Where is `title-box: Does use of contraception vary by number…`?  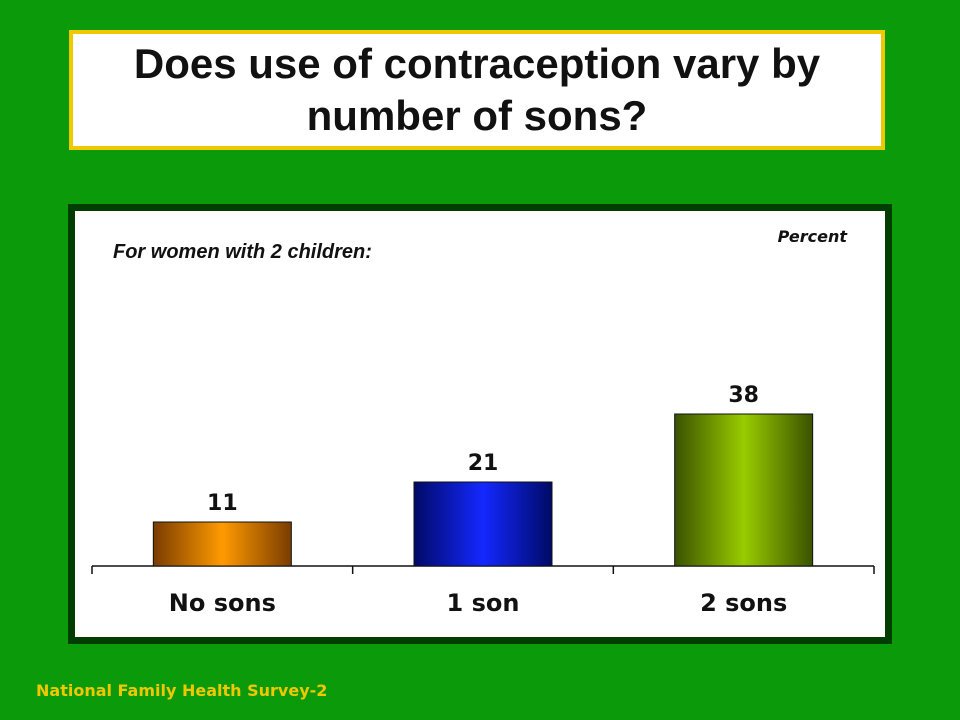 title-box: Does use of contraception vary by number… is located at coordinates (477, 90).